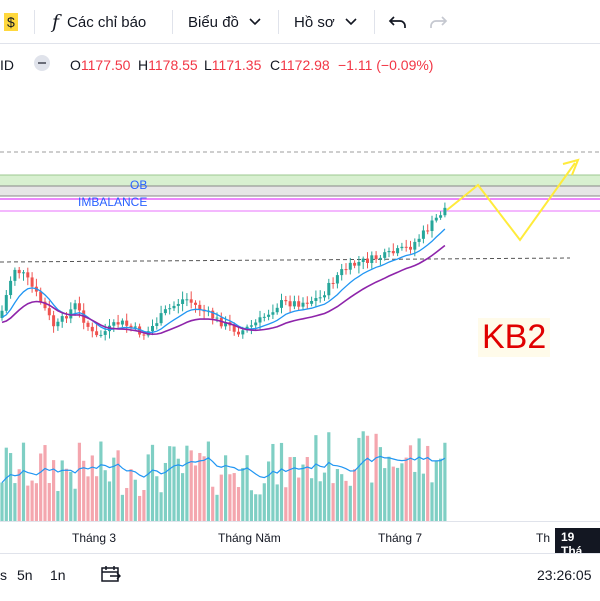  What do you see at coordinates (374, 22) in the screenshot?
I see `toolbar-divider` at bounding box center [374, 22].